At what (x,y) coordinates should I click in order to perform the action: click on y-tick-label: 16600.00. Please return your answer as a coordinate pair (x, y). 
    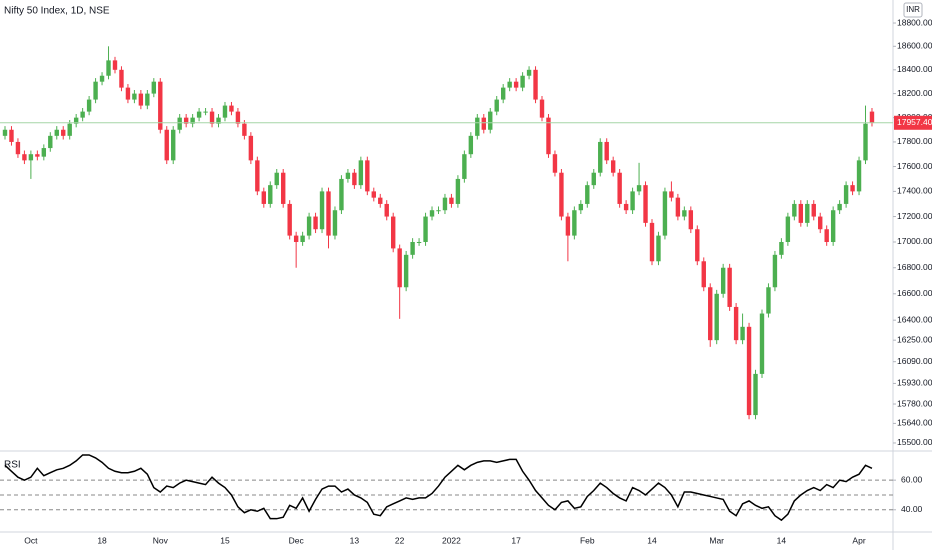
    Looking at the image, I should click on (914, 293).